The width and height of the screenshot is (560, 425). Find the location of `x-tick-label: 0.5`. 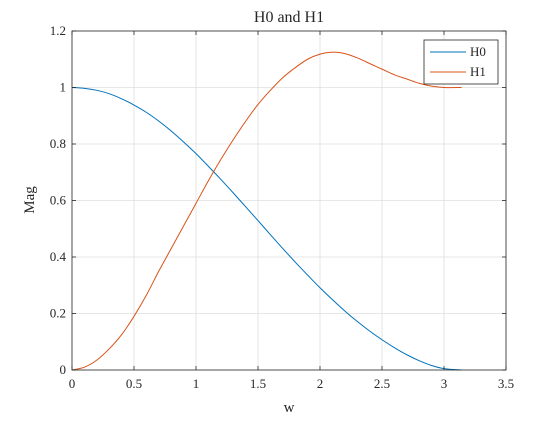

x-tick-label: 0.5 is located at coordinates (134, 383).